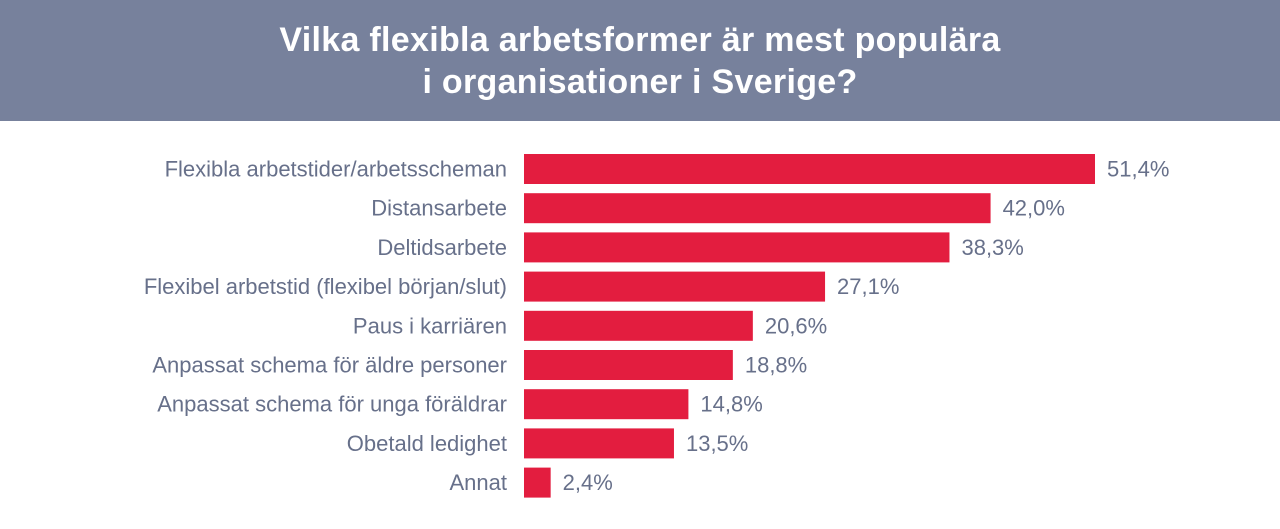 This screenshot has height=529, width=1280. I want to click on category-label: Flexibla arbetstider/arbetsscheman, so click(336, 169).